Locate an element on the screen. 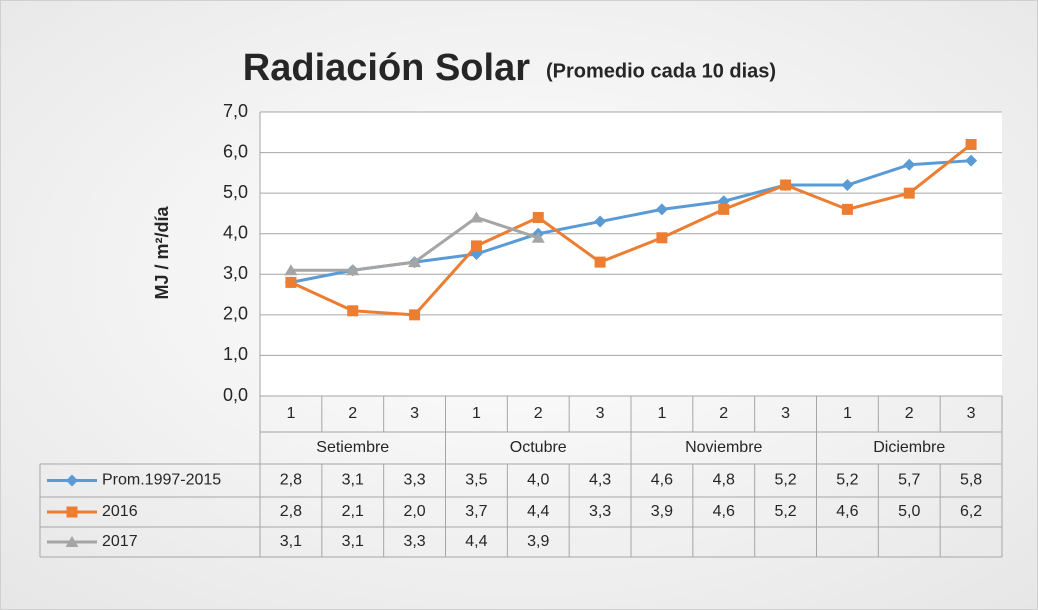 The image size is (1038, 610). table-value: 4,8 is located at coordinates (724, 480).